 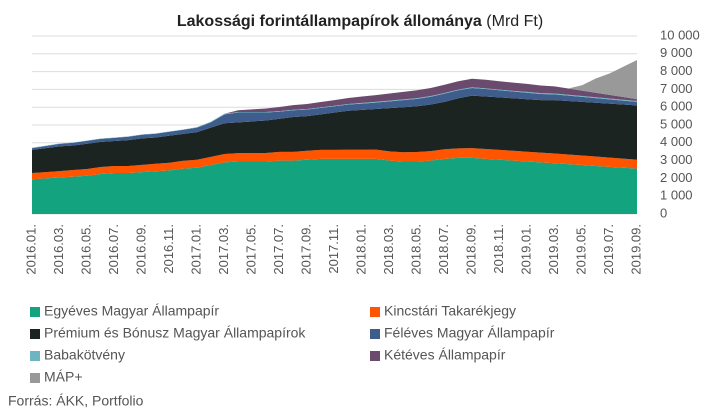 I want to click on chart-subtitle: (Mrd Ft), so click(x=514, y=21).